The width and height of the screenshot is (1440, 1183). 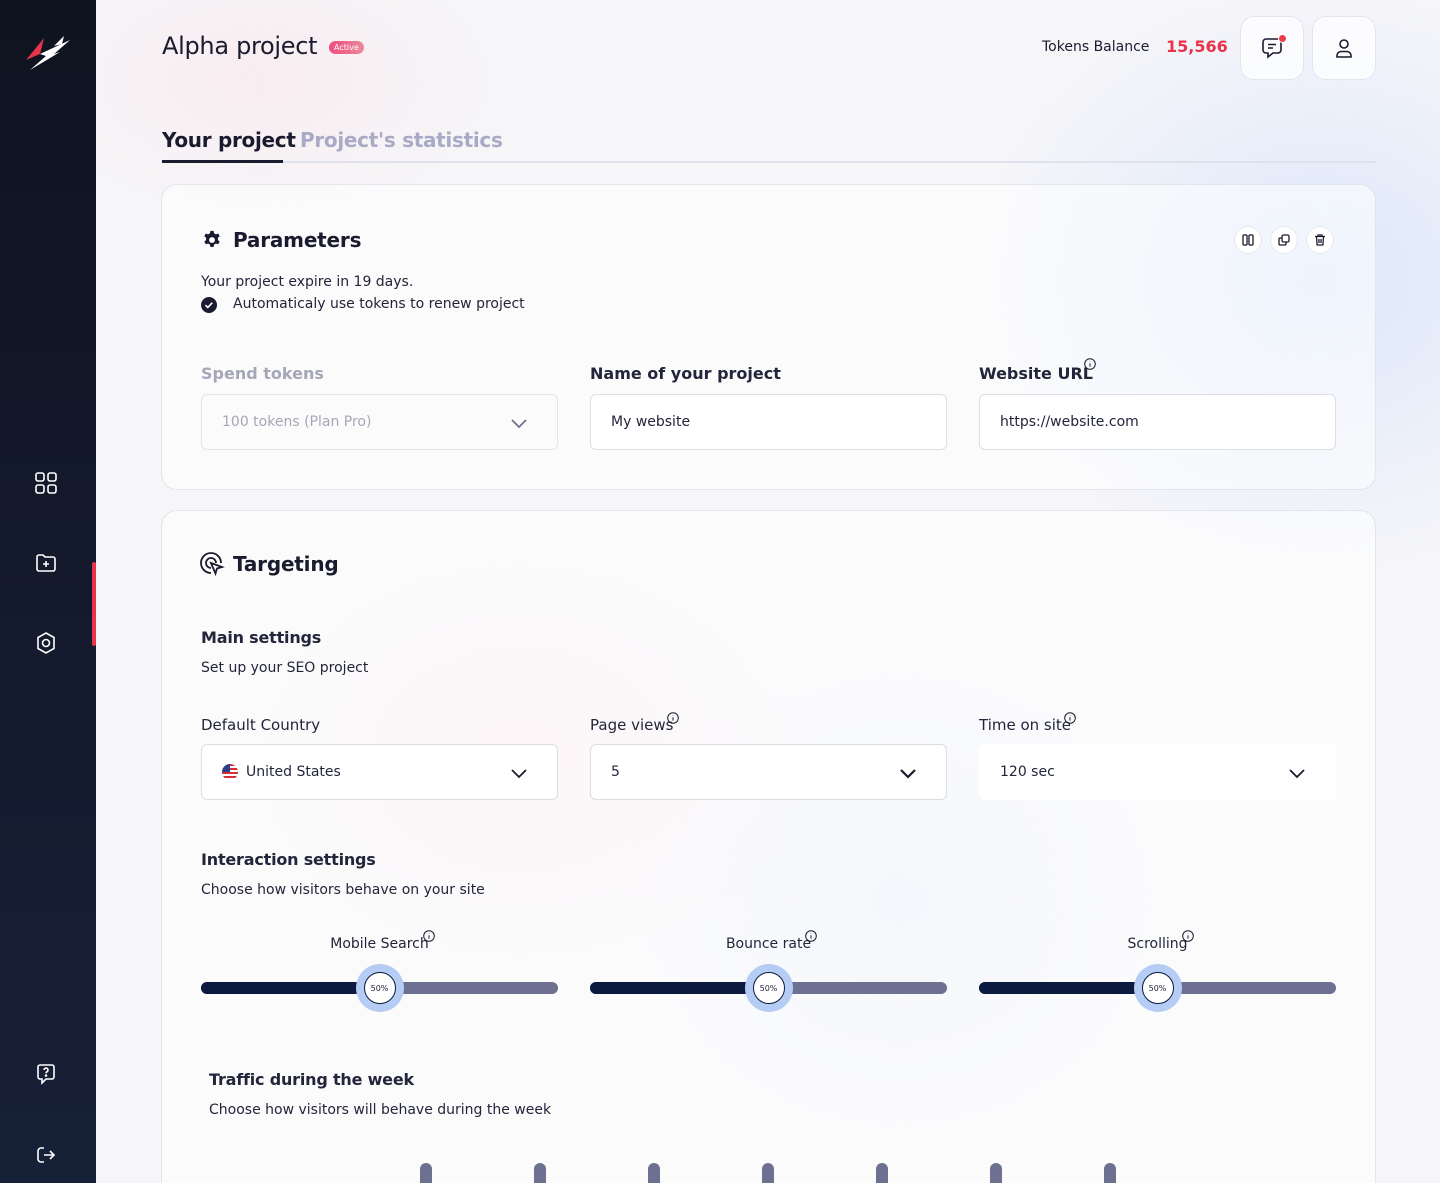 What do you see at coordinates (343, 890) in the screenshot?
I see `interaction-settings-subtitle: Choose how visitors behave on your site` at bounding box center [343, 890].